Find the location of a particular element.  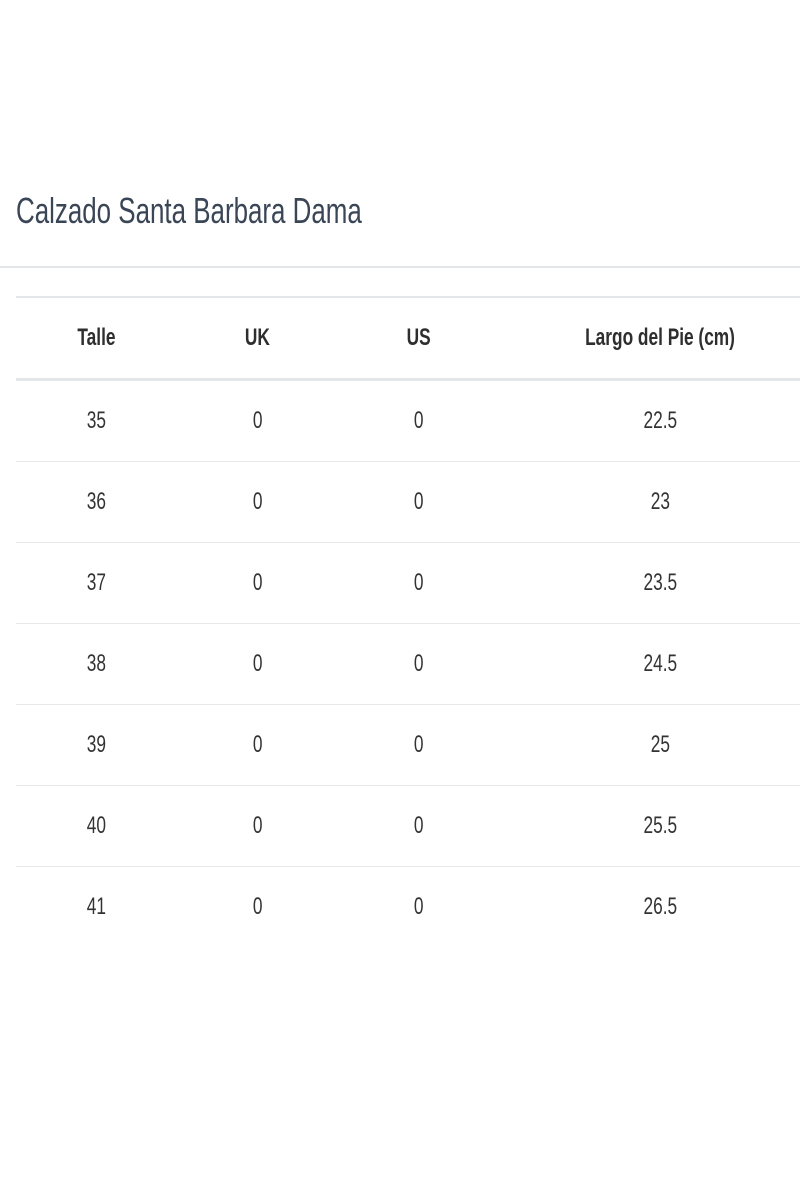

cell-largo: 25 is located at coordinates (660, 744).